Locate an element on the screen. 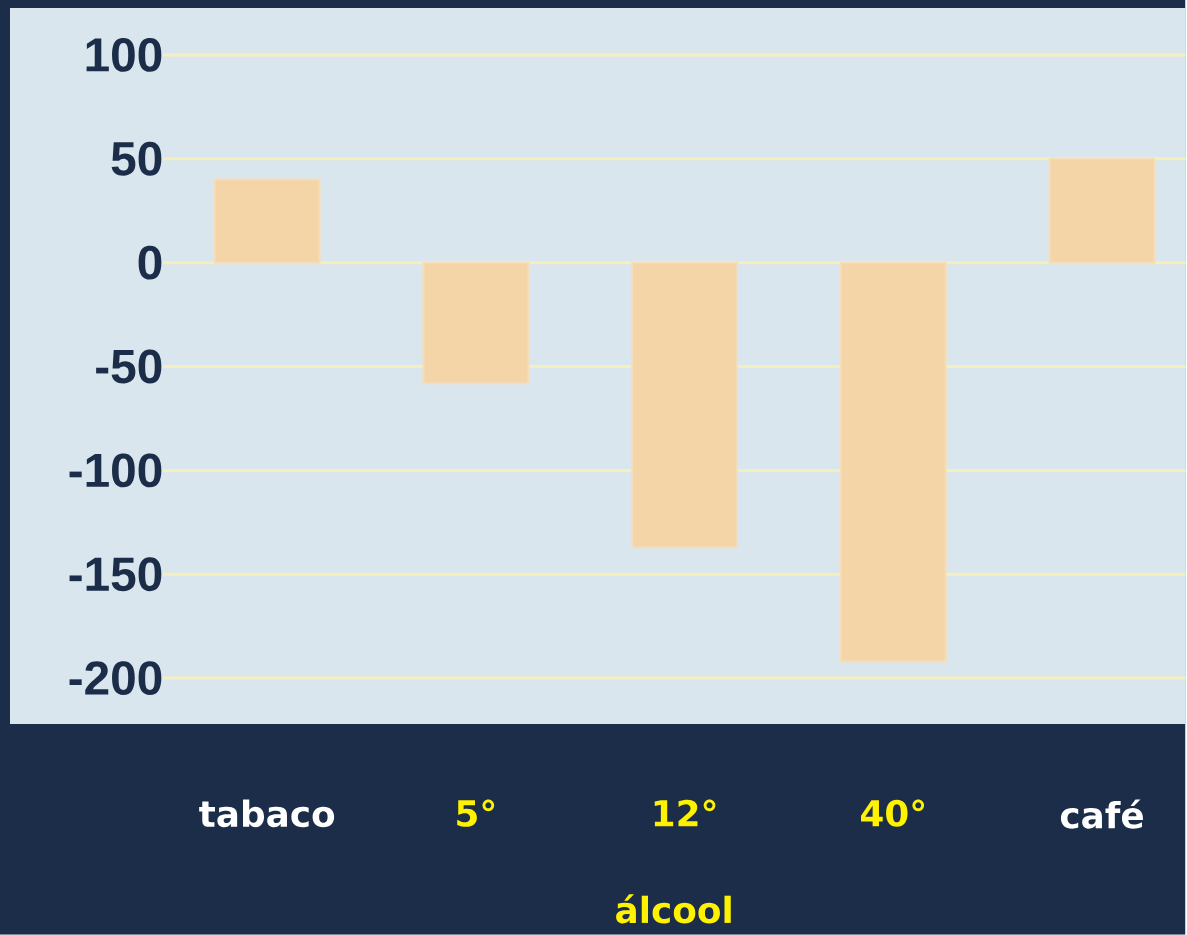  y-tick-label: -50 is located at coordinates (129, 366).